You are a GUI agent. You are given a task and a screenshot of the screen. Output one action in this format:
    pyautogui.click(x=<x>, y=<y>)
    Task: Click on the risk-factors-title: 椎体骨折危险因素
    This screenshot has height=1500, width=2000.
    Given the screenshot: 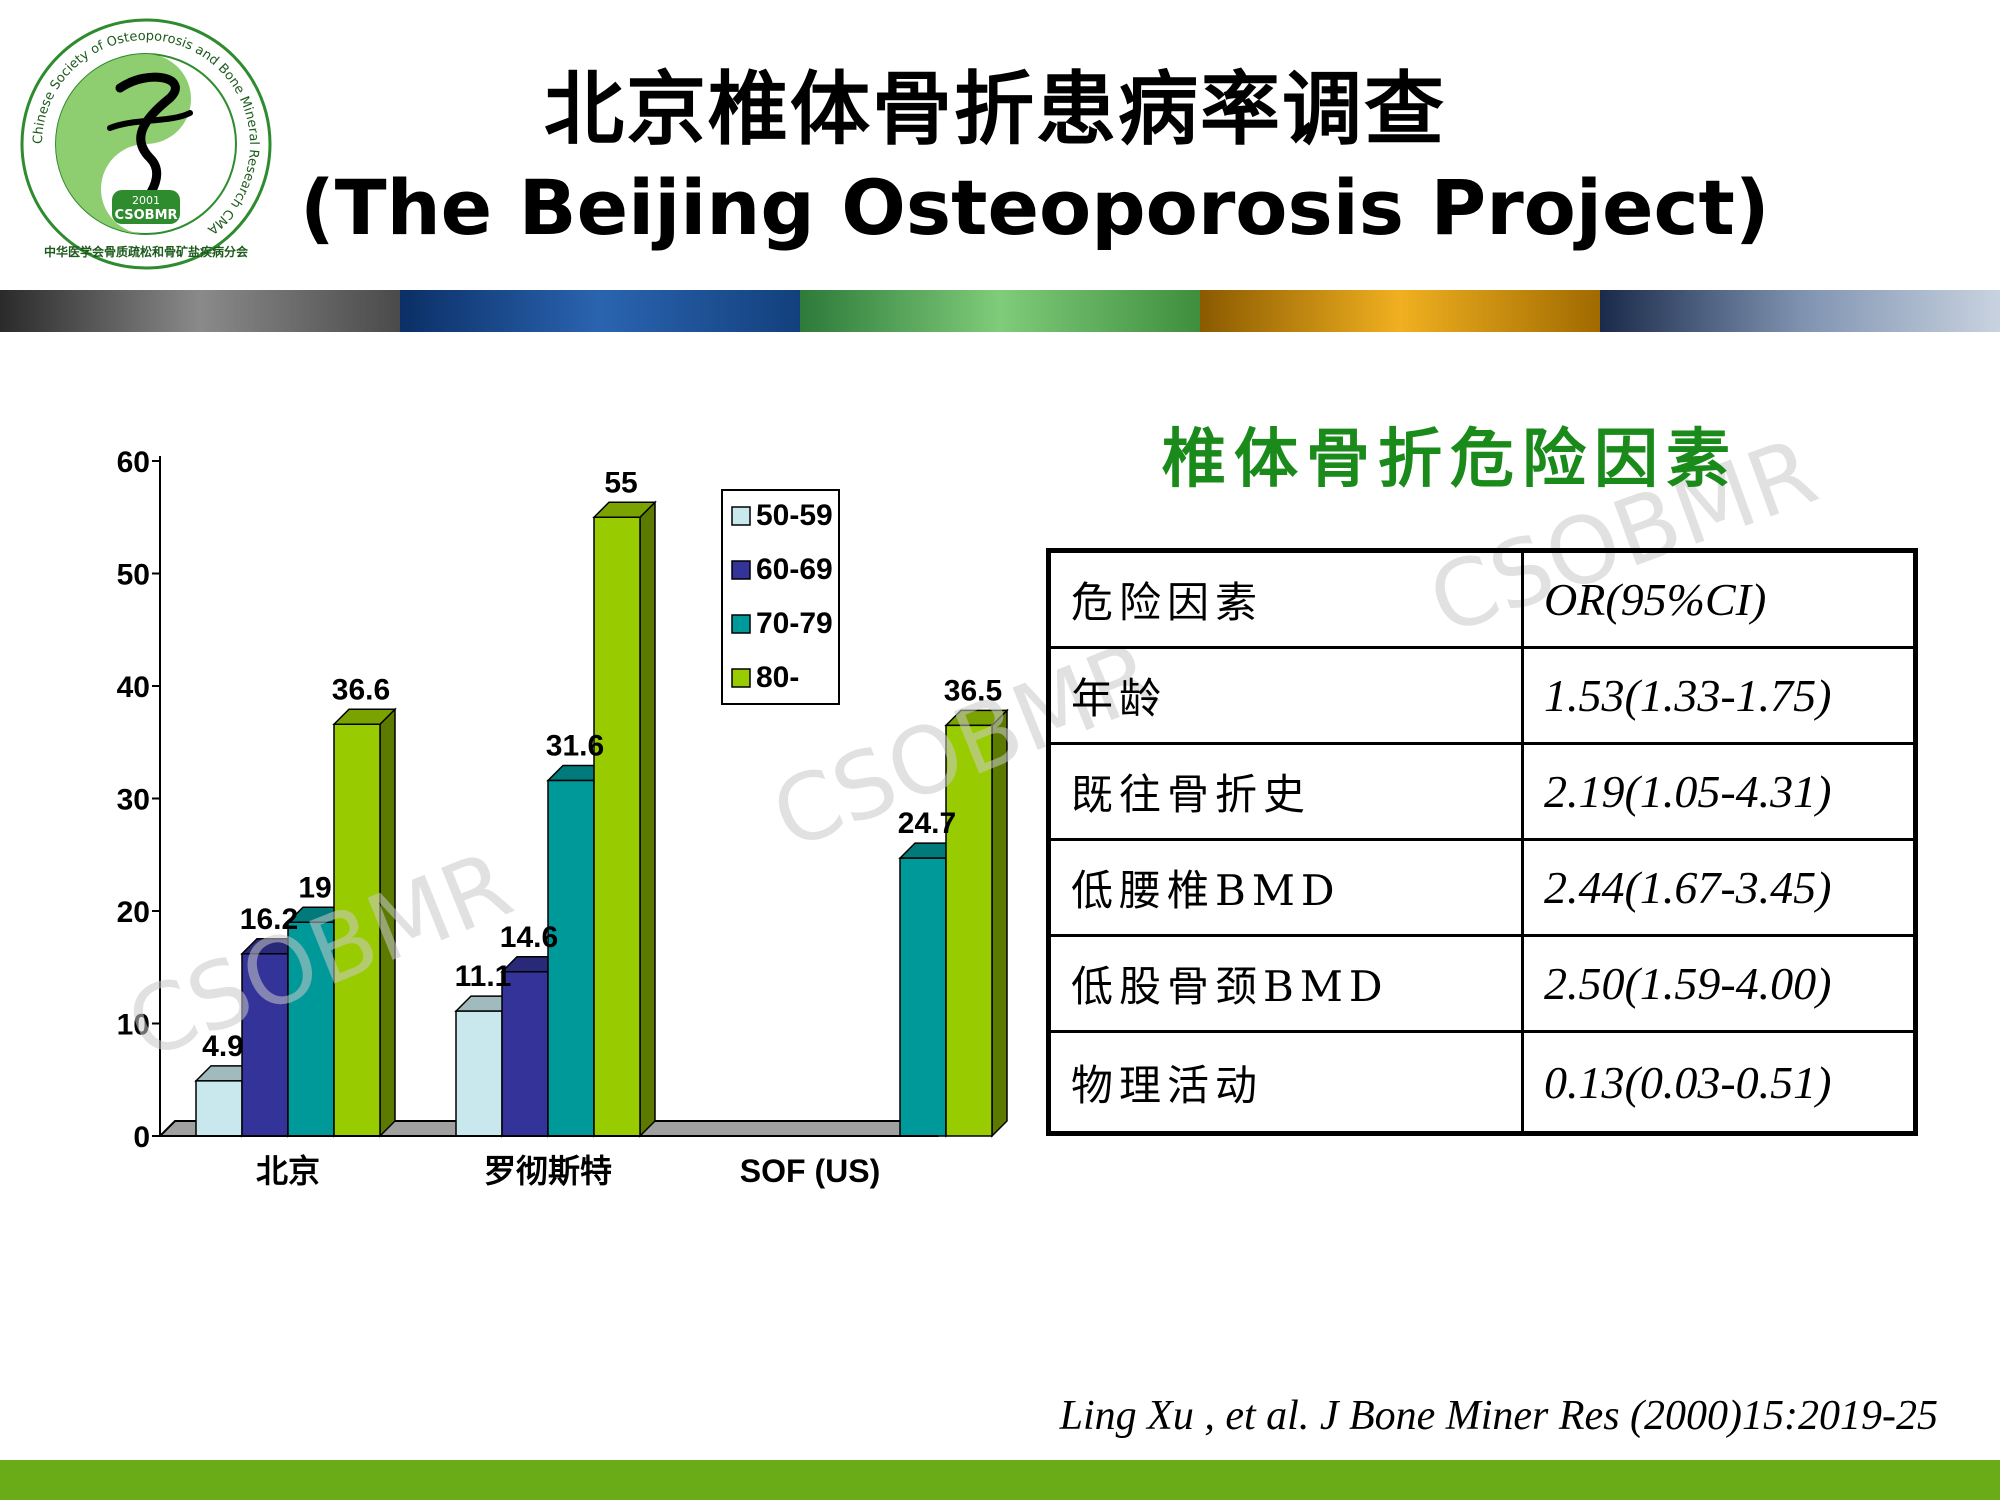 What is the action you would take?
    pyautogui.click(x=1450, y=459)
    